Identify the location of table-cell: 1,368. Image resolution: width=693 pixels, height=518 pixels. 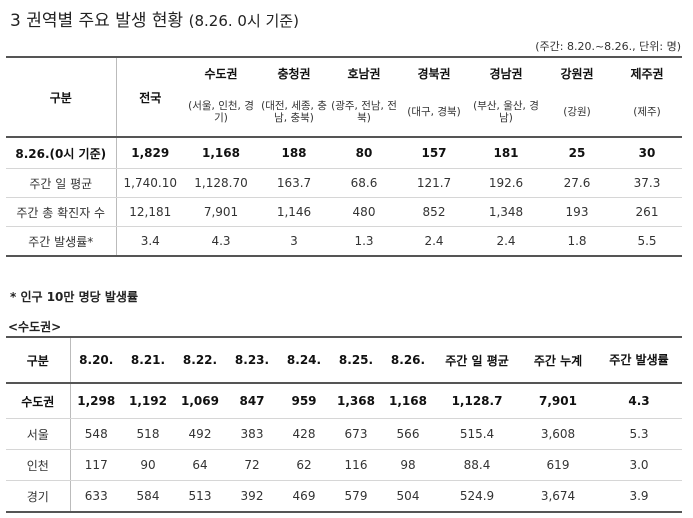
(356, 401).